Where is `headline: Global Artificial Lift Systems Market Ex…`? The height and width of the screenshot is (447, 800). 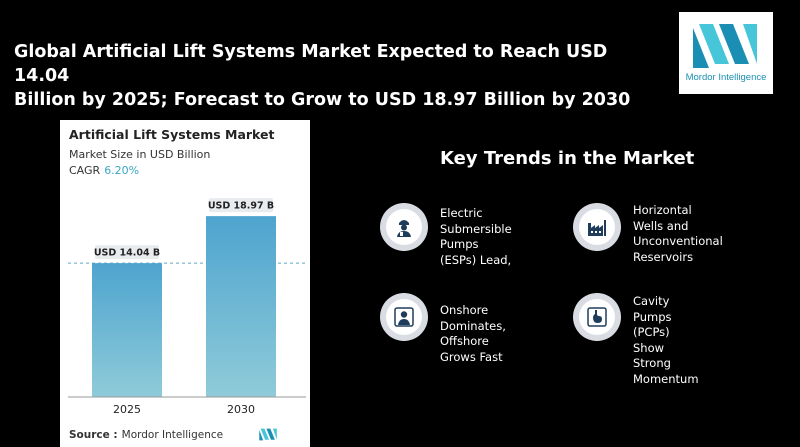 headline: Global Artificial Lift Systems Market Ex… is located at coordinates (334, 76).